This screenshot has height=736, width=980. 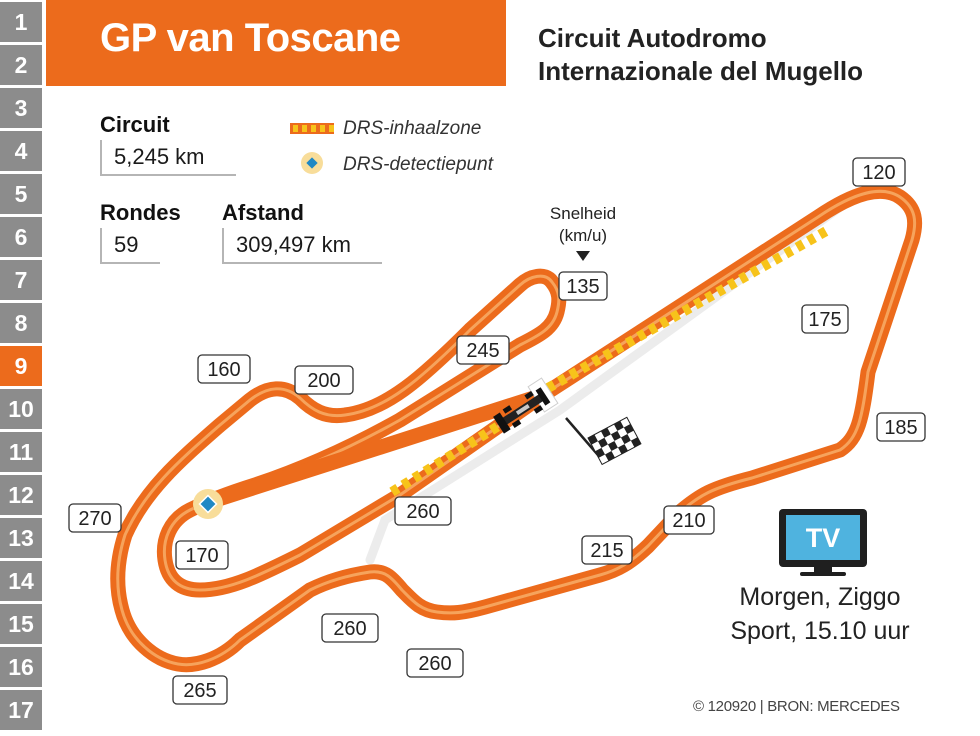 I want to click on speed-label-260_a: 260, so click(x=350, y=628).